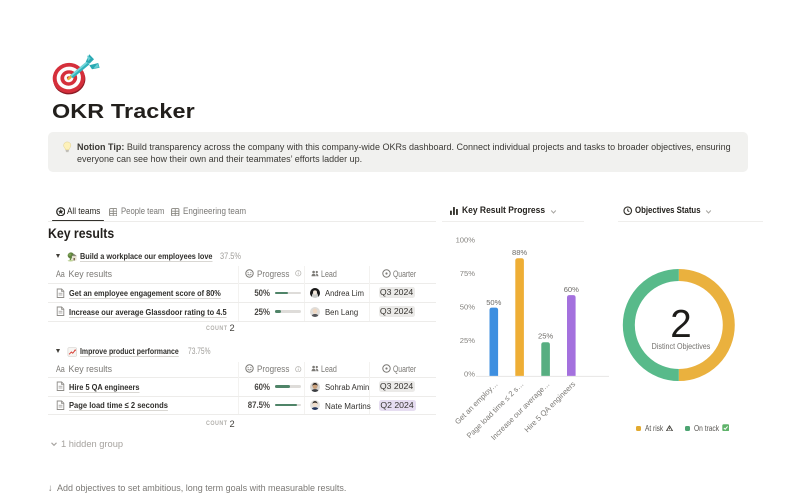 The image size is (800, 499). I want to click on svg-text: 75%, so click(467, 273).